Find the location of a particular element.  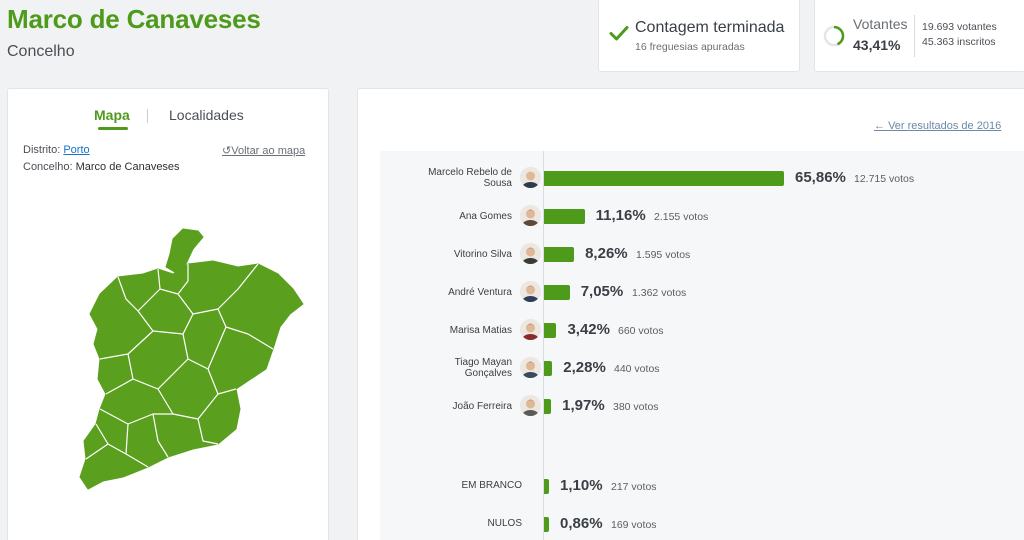

result-percent: 1,97% is located at coordinates (583, 405).